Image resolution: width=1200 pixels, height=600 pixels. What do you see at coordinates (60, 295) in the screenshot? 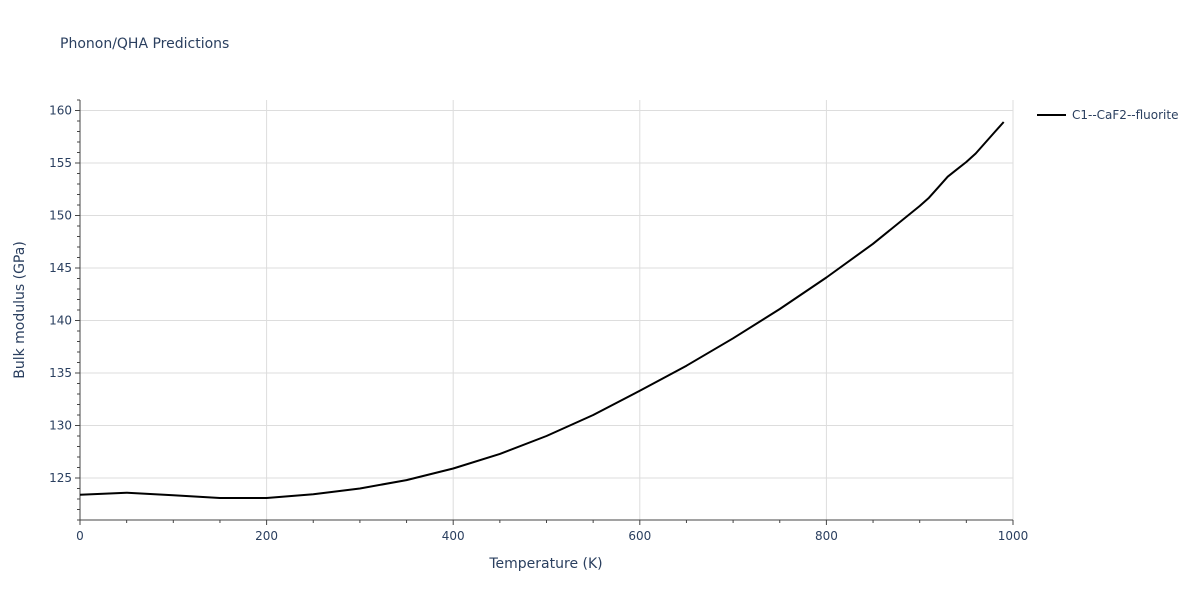
I see `y-ticks: 125 130 135 140 145 150 155 160` at bounding box center [60, 295].